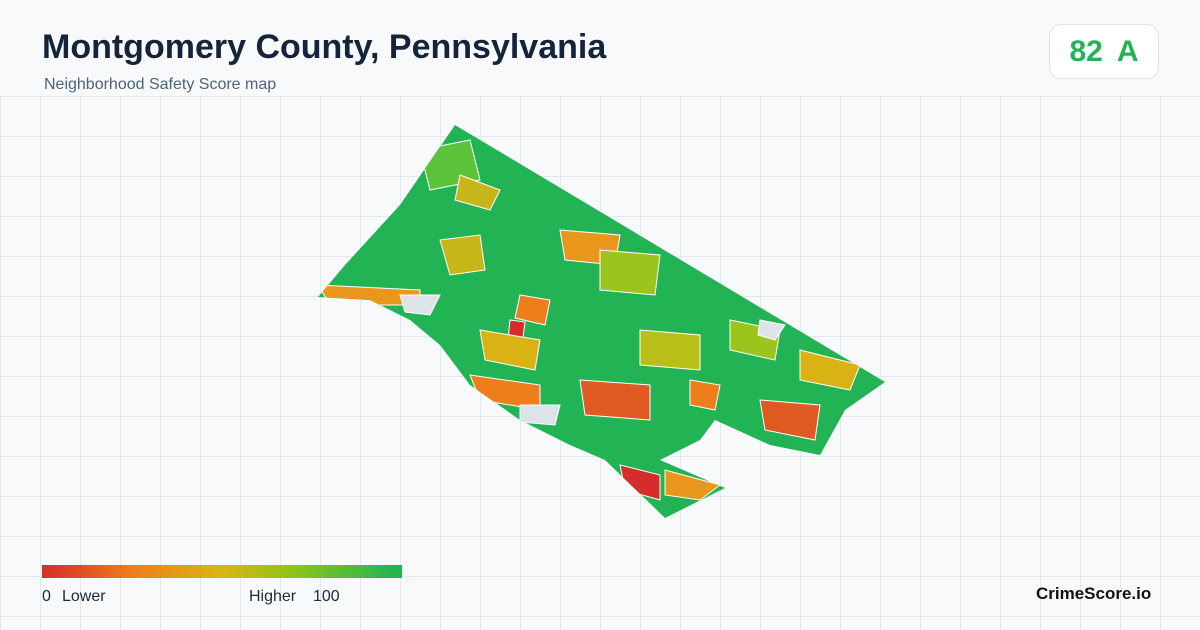 The image size is (1200, 630). Describe the element at coordinates (1104, 51) in the screenshot. I see `score-badge: 82 A` at that location.